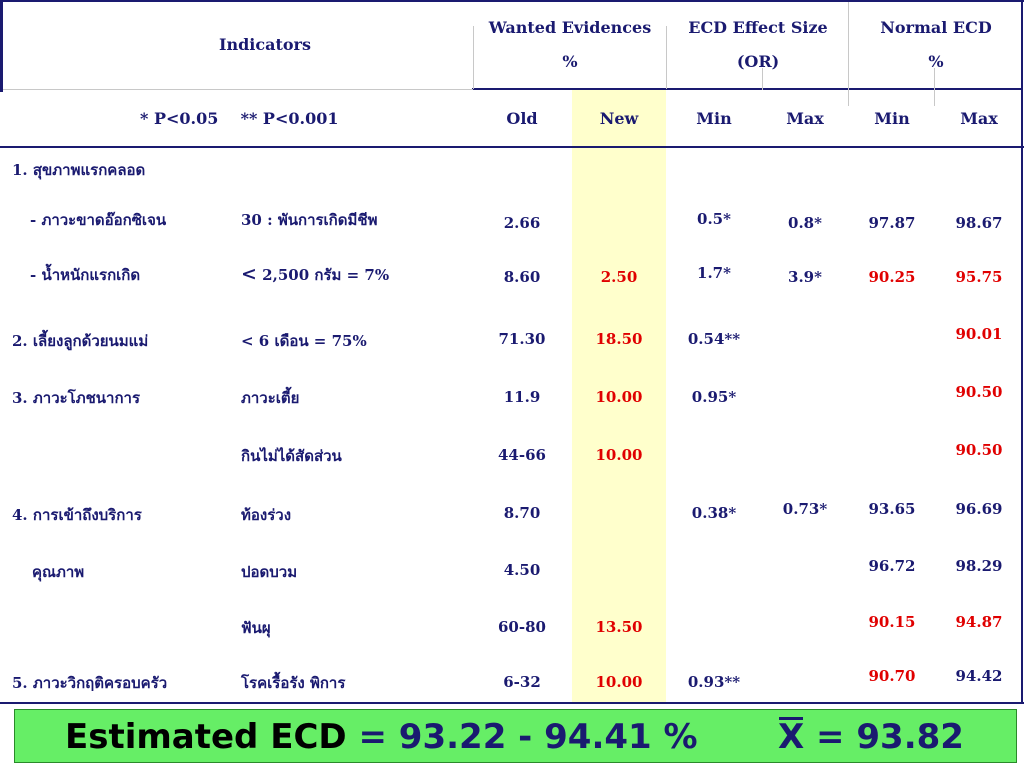 The height and width of the screenshot is (768, 1024). I want to click on indicator-4c-new: 13.50, so click(619, 627).